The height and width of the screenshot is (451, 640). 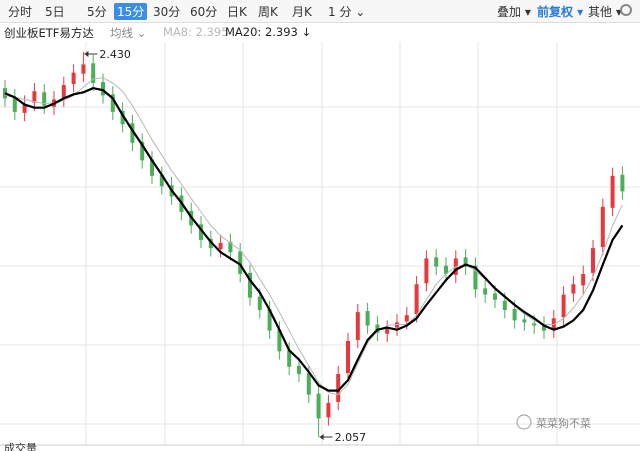 What do you see at coordinates (347, 12) in the screenshot?
I see `tab: 1 分 ⌄` at bounding box center [347, 12].